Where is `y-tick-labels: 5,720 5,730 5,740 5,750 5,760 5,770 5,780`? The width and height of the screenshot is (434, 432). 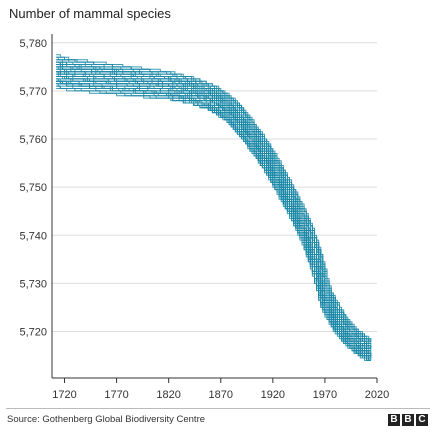
y-tick-labels: 5,720 5,730 5,740 5,750 5,760 5,770 5,780 is located at coordinates (33, 188).